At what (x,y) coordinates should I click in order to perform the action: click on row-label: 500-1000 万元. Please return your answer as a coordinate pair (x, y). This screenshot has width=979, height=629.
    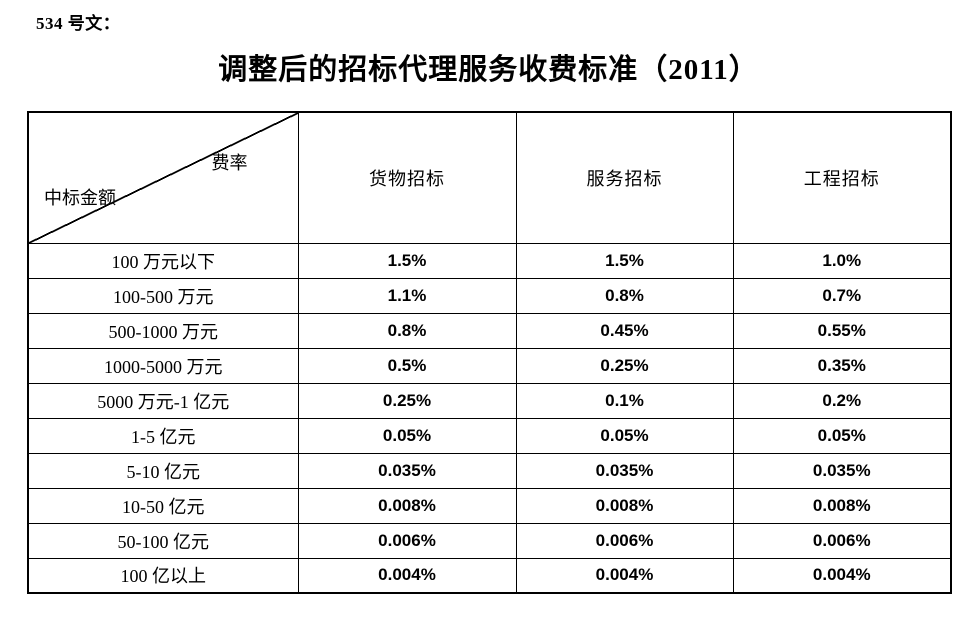
    Looking at the image, I should click on (163, 330).